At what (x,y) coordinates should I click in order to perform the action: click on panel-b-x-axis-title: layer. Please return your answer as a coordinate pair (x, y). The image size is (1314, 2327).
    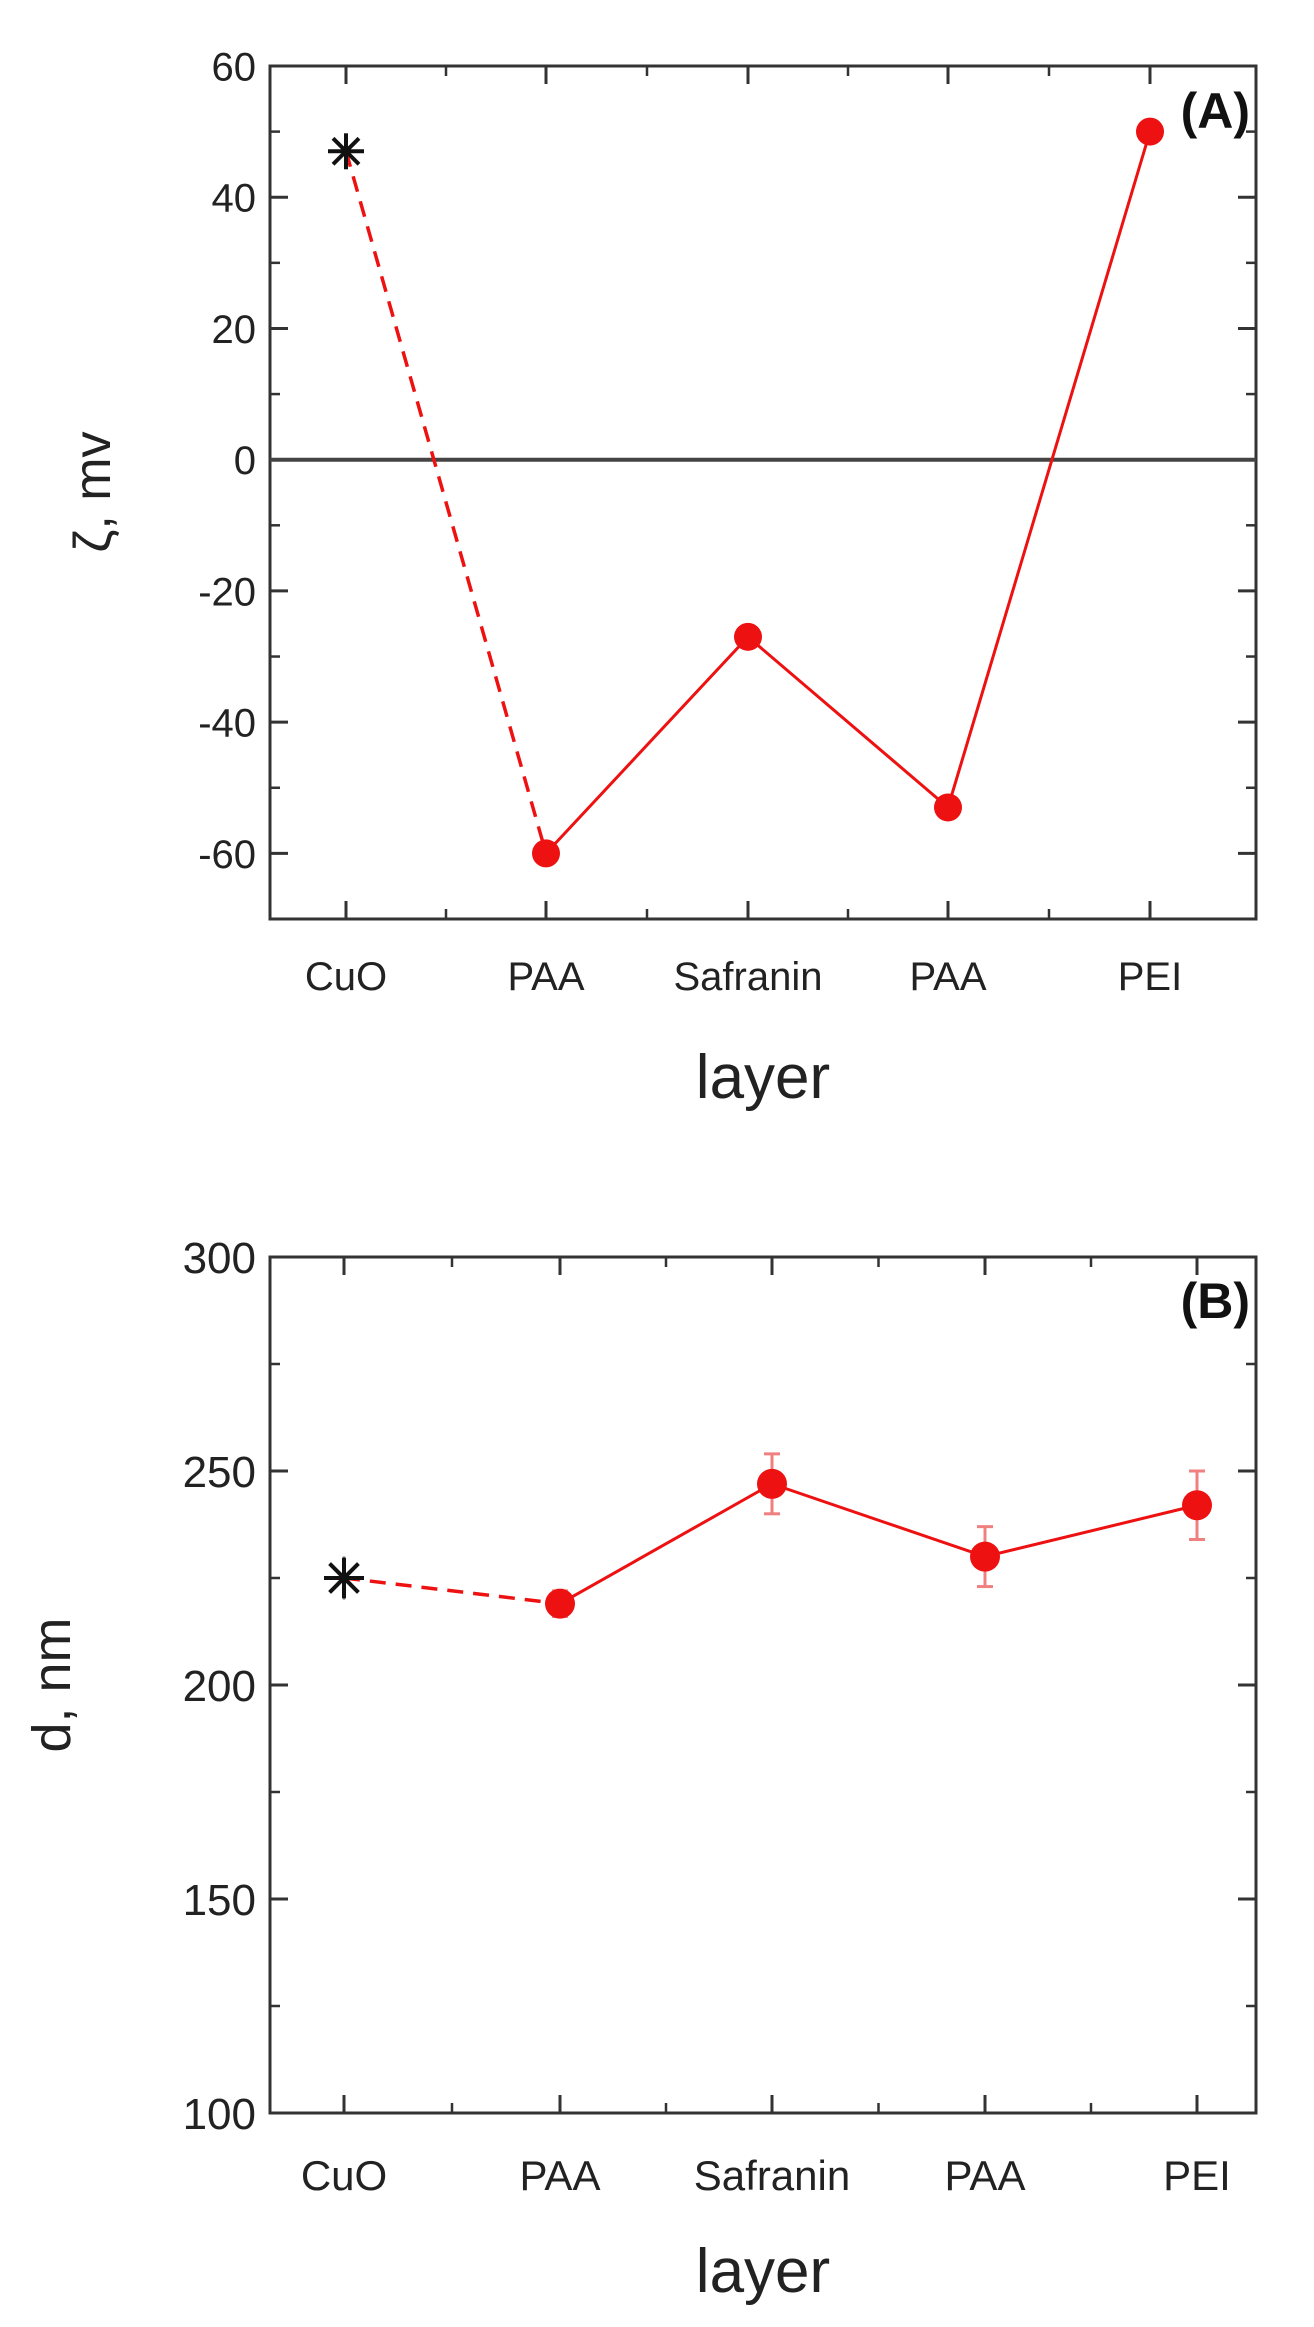
    Looking at the image, I should click on (763, 2271).